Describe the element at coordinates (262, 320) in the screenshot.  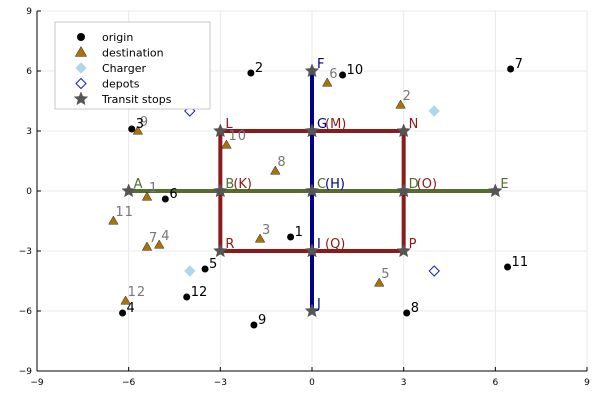
I see `origin-label: 9` at that location.